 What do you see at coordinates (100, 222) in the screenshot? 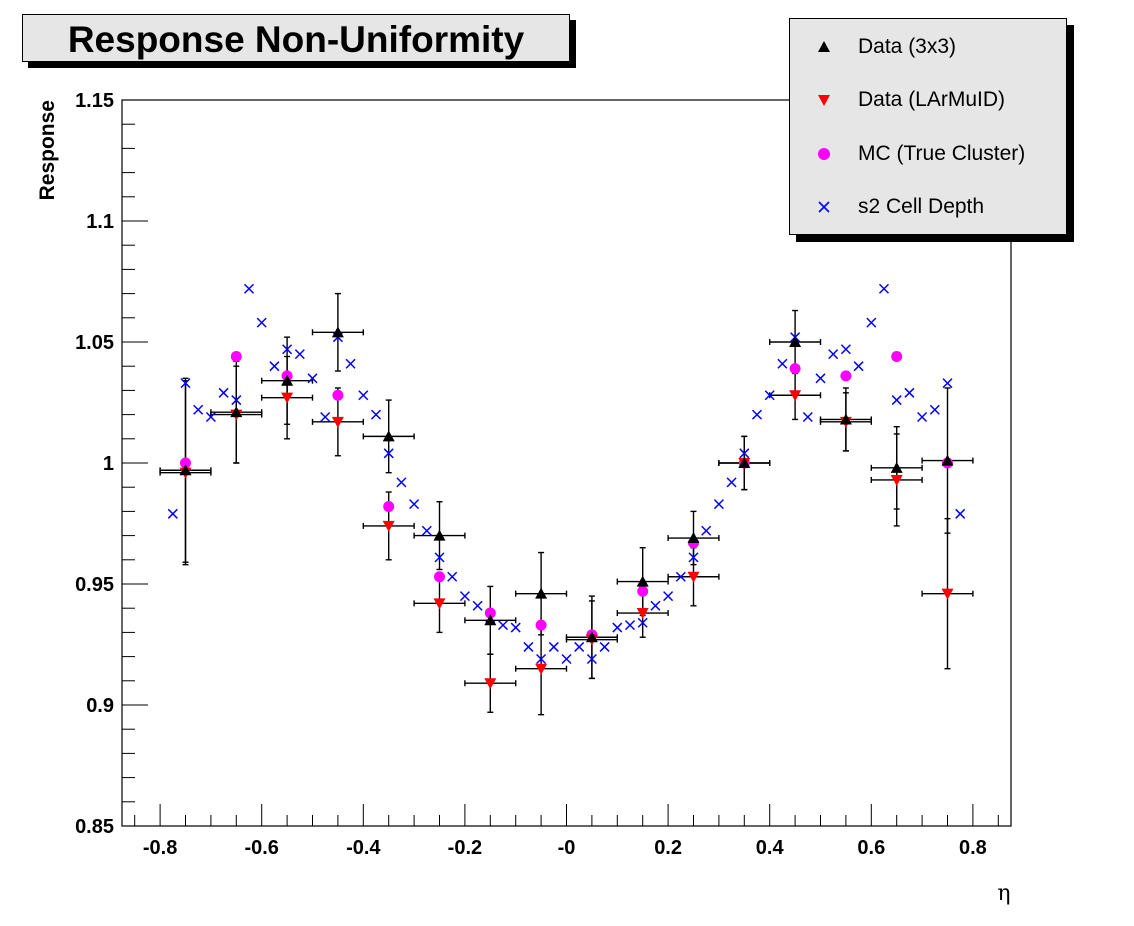
I see `y-tick-label: 1.1` at bounding box center [100, 222].